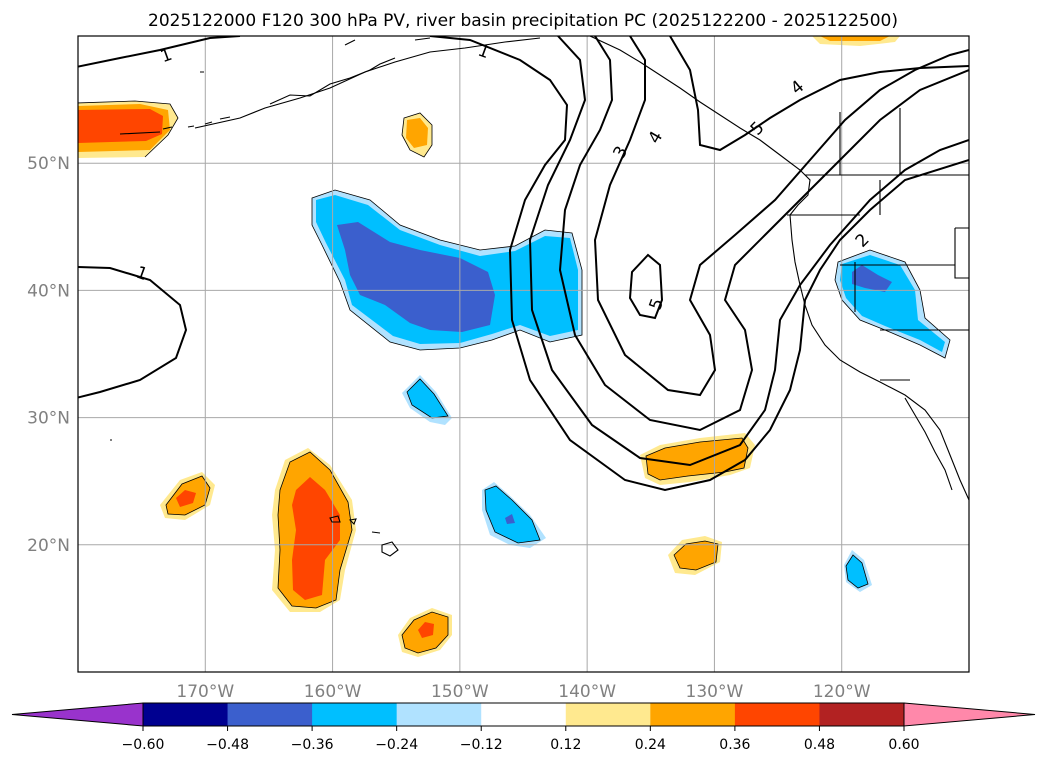 This screenshot has height=765, width=1047. I want to click on x-tick-label: 140°W, so click(587, 692).